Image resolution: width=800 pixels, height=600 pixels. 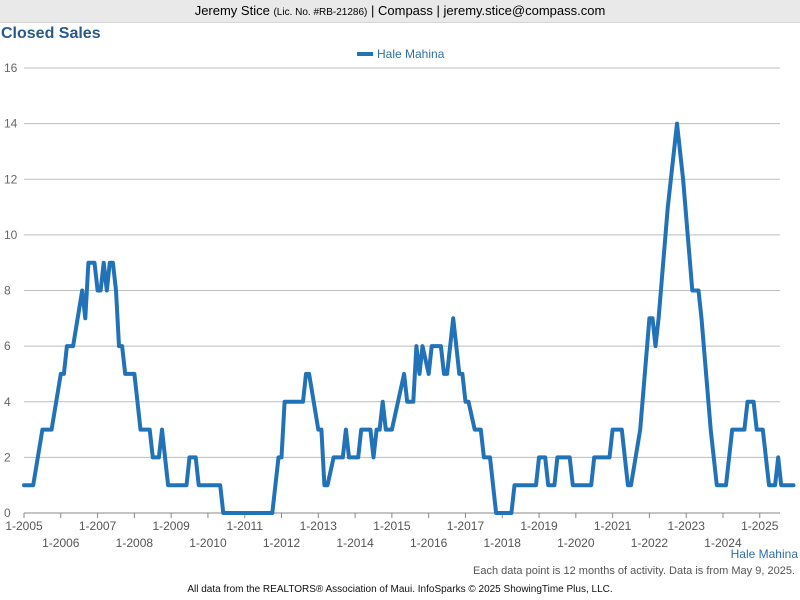 What do you see at coordinates (355, 543) in the screenshot?
I see `x-tick-label: 1-2014` at bounding box center [355, 543].